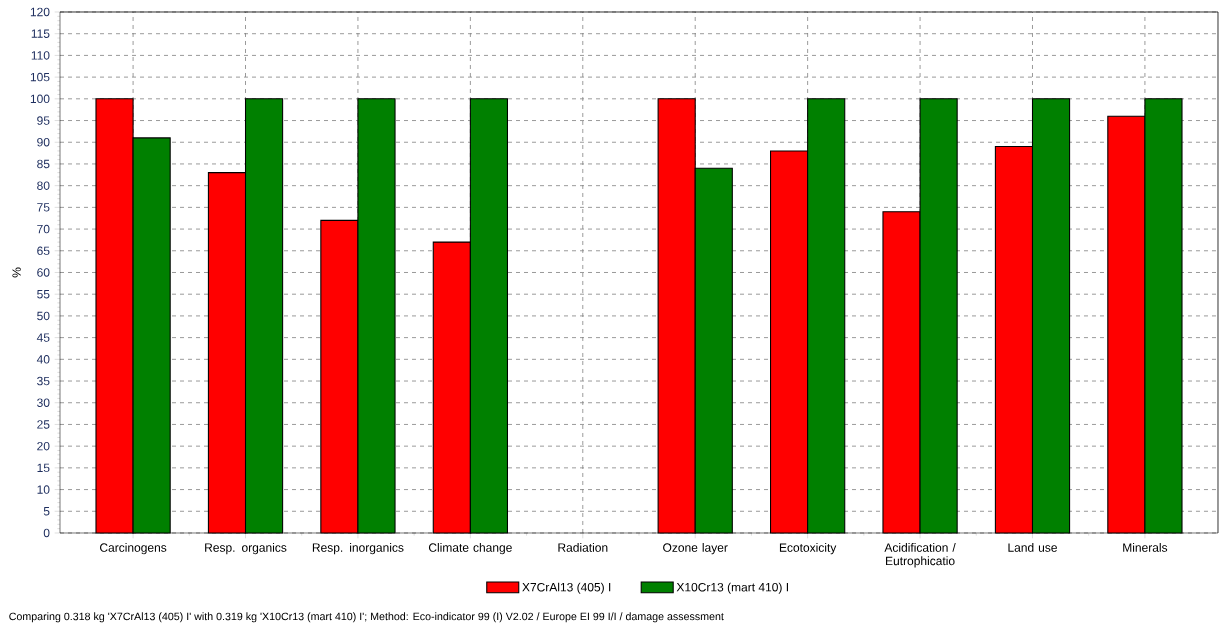 The image size is (1222, 628). Describe the element at coordinates (695, 549) in the screenshot. I see `x-tick-label: Ozone layer` at that location.